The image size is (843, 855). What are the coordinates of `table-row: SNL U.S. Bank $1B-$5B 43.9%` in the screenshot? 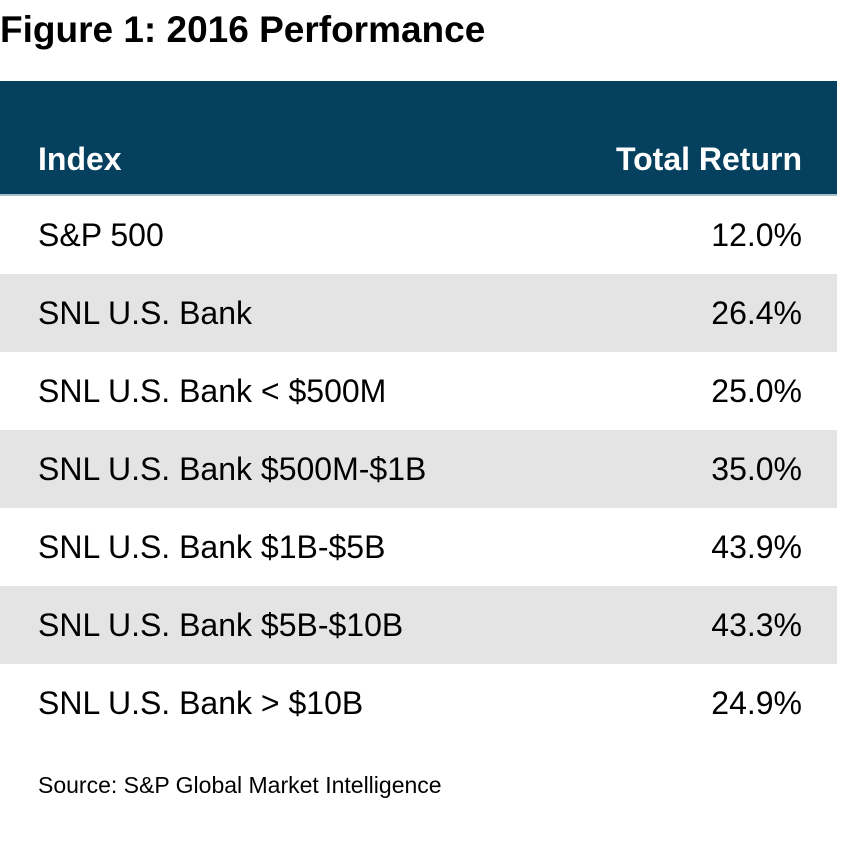 It's located at (418, 547).